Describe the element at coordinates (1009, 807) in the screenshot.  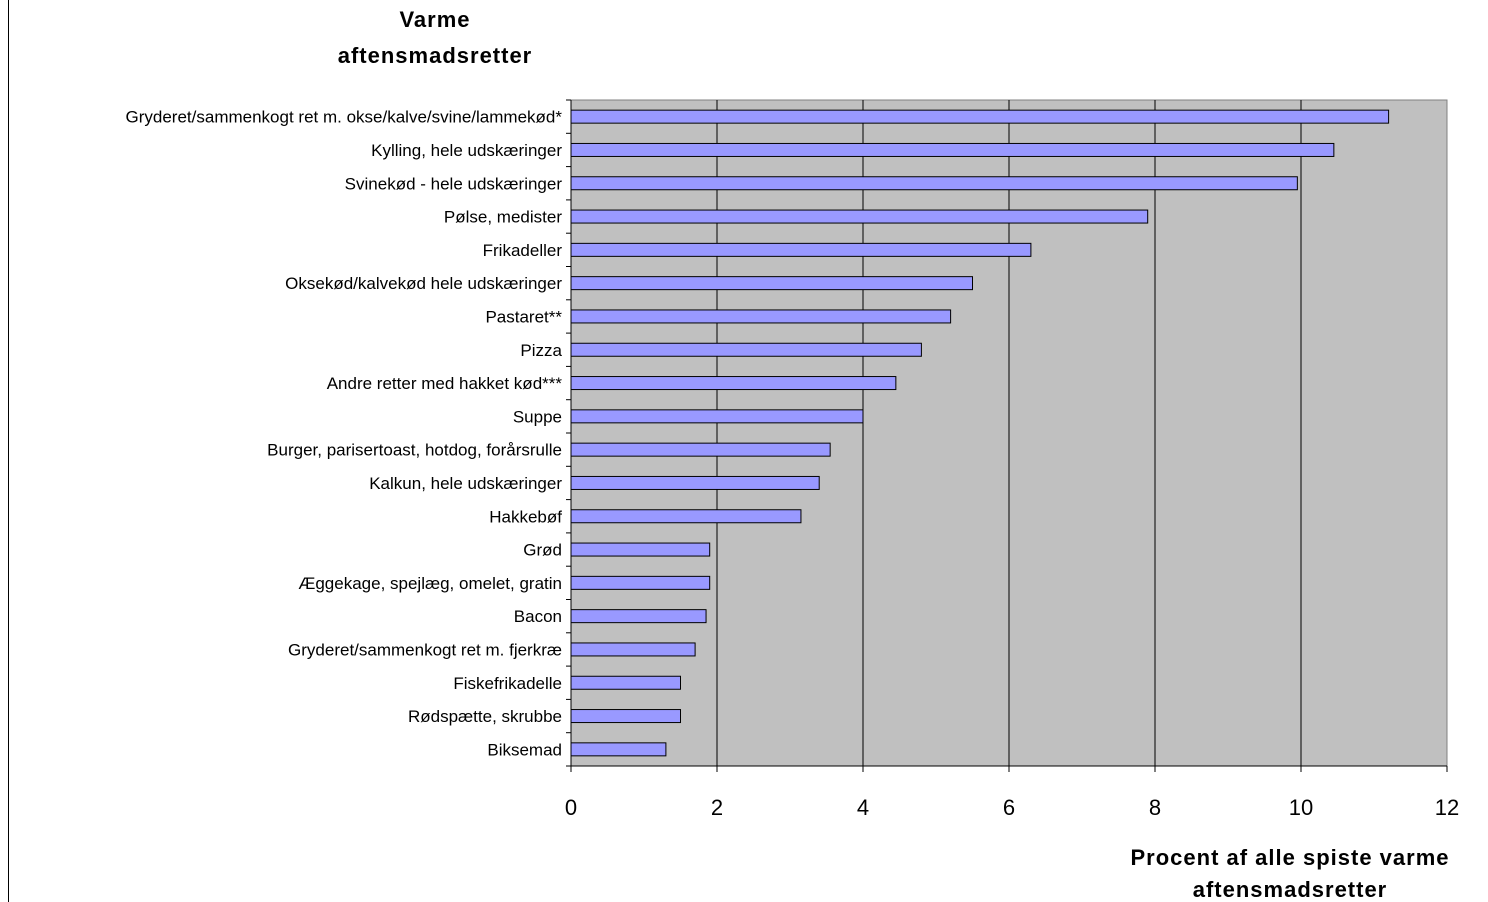
I see `x-tick-label-3: 6` at that location.